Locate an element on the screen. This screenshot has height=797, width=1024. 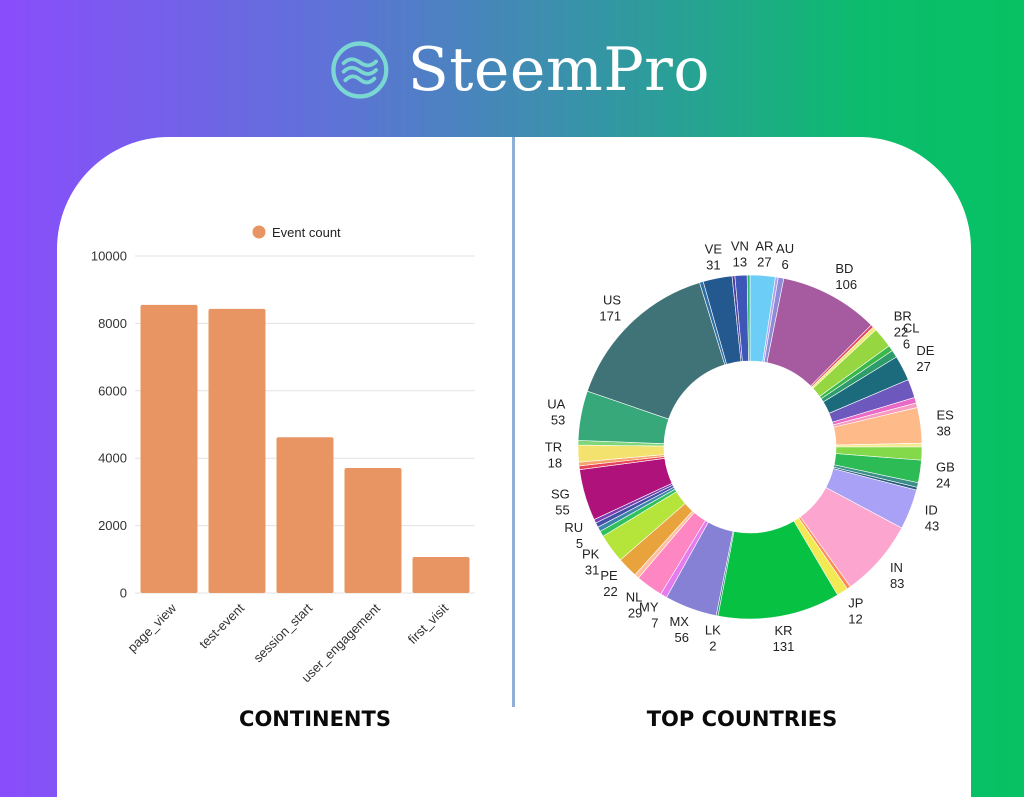
slice-country-label: AR is located at coordinates (764, 246).